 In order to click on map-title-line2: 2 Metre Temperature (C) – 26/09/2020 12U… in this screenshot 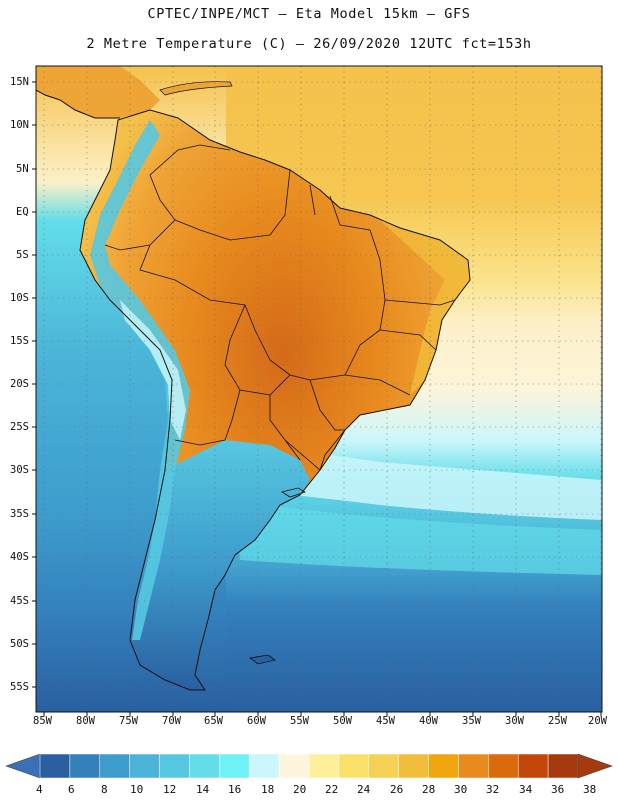, I will do `click(309, 44)`.